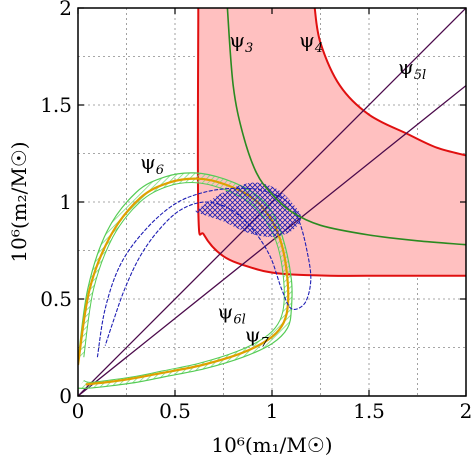 The height and width of the screenshot is (463, 474). I want to click on label-psi5l: ψ5l, so click(412, 69).